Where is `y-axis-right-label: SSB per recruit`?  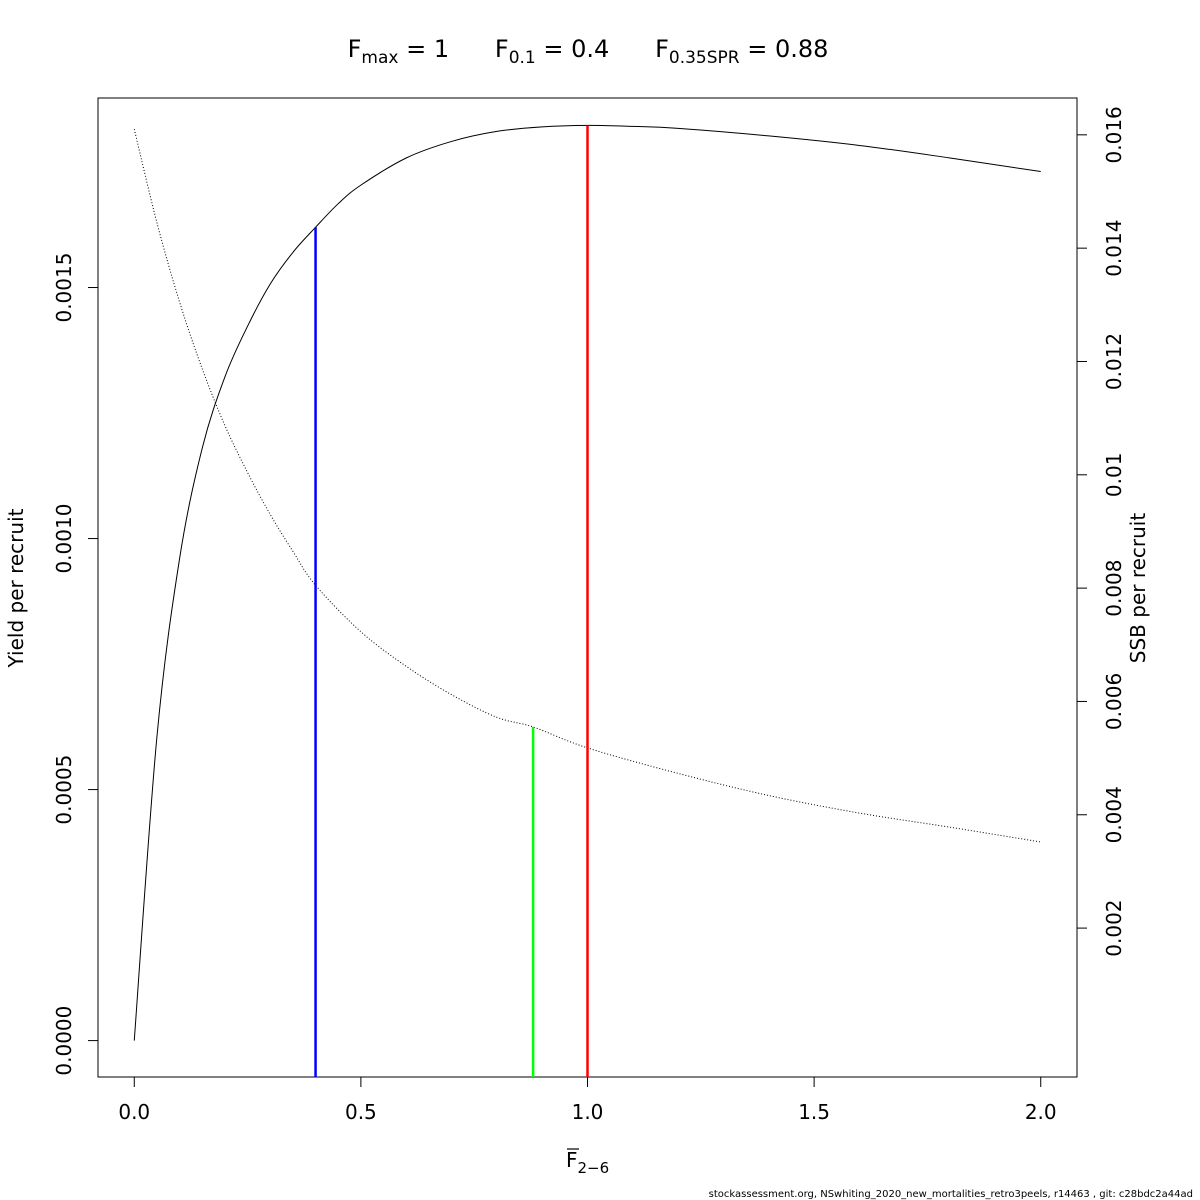 y-axis-right-label: SSB per recruit is located at coordinates (1138, 588).